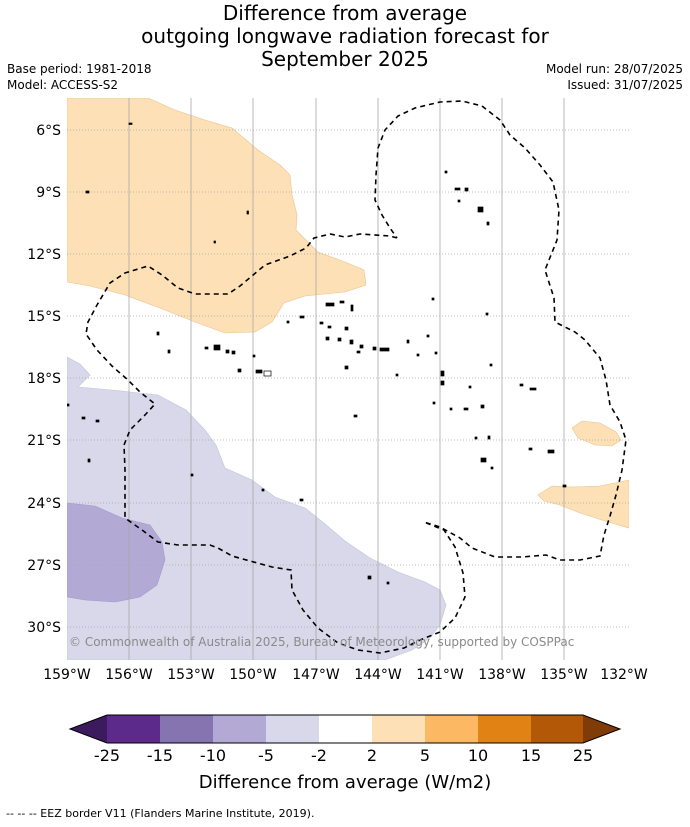  Describe the element at coordinates (253, 675) in the screenshot. I see `lon-label: 150°W` at that location.